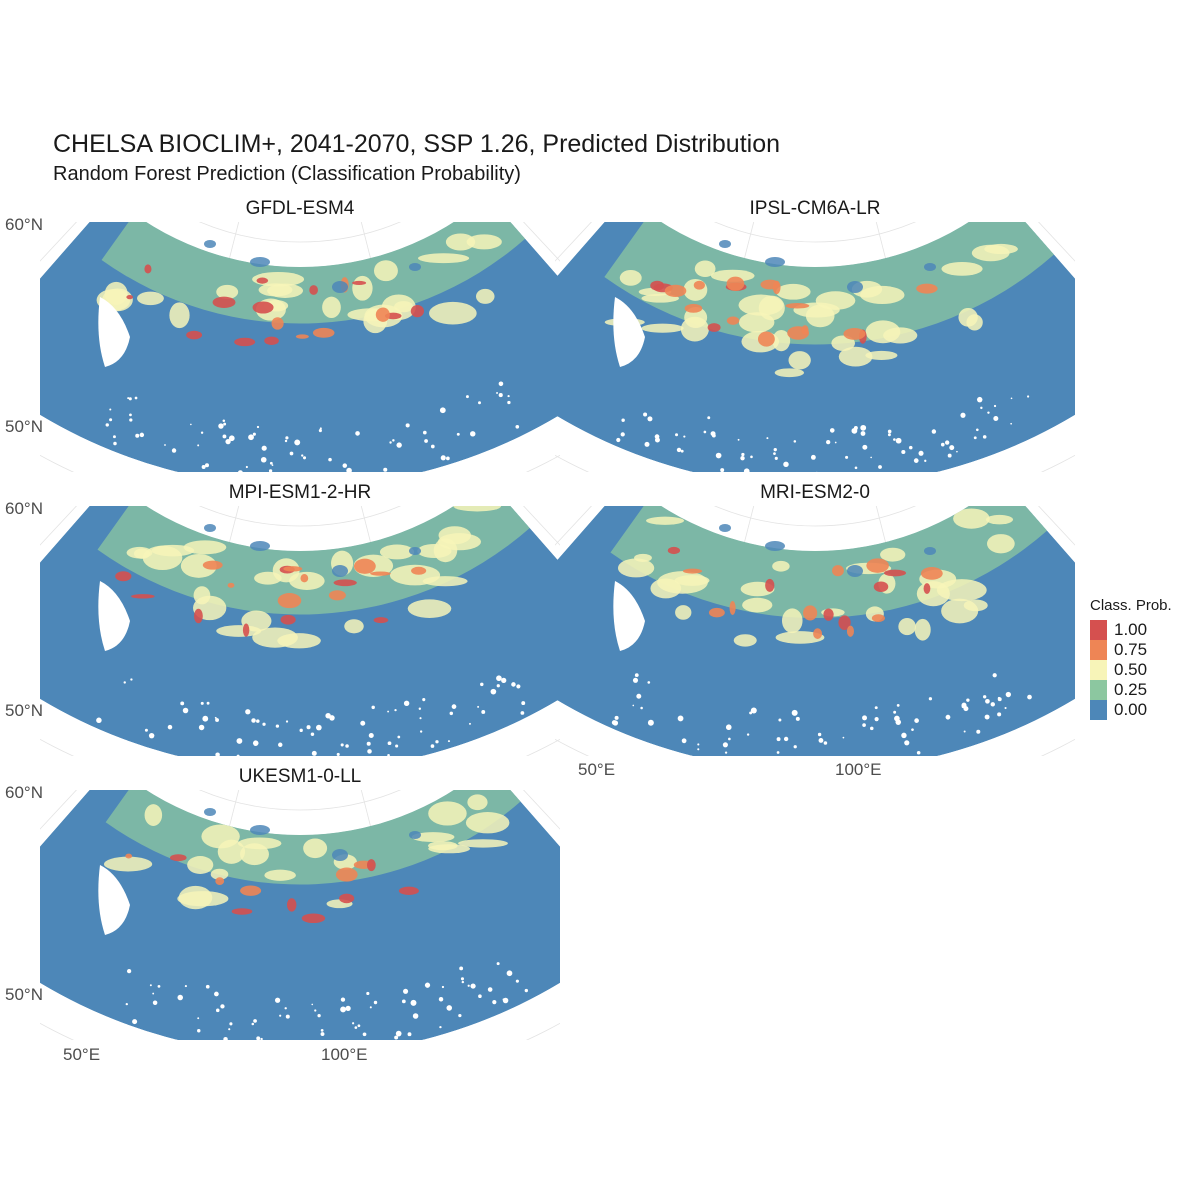 Image resolution: width=1200 pixels, height=1200 pixels. What do you see at coordinates (1131, 630) in the screenshot?
I see `legend-entry: 1.00` at bounding box center [1131, 630].